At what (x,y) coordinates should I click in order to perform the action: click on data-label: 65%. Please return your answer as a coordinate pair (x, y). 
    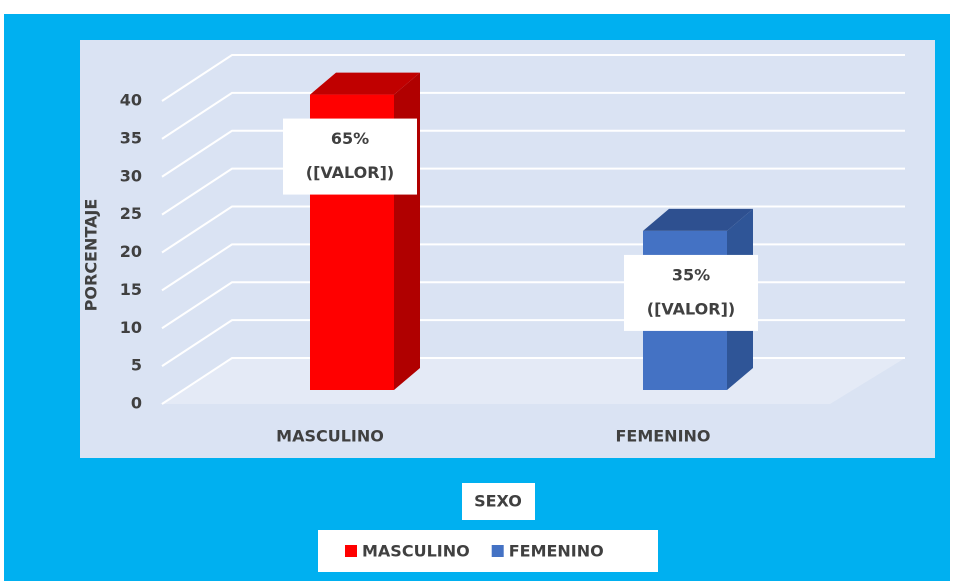
    Looking at the image, I should click on (350, 138).